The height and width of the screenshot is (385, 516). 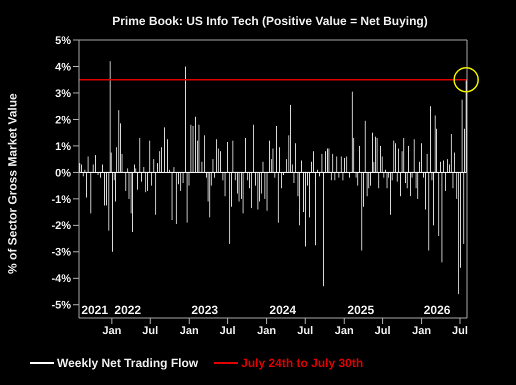 I want to click on y-tick-label: 1%, so click(x=63, y=146).